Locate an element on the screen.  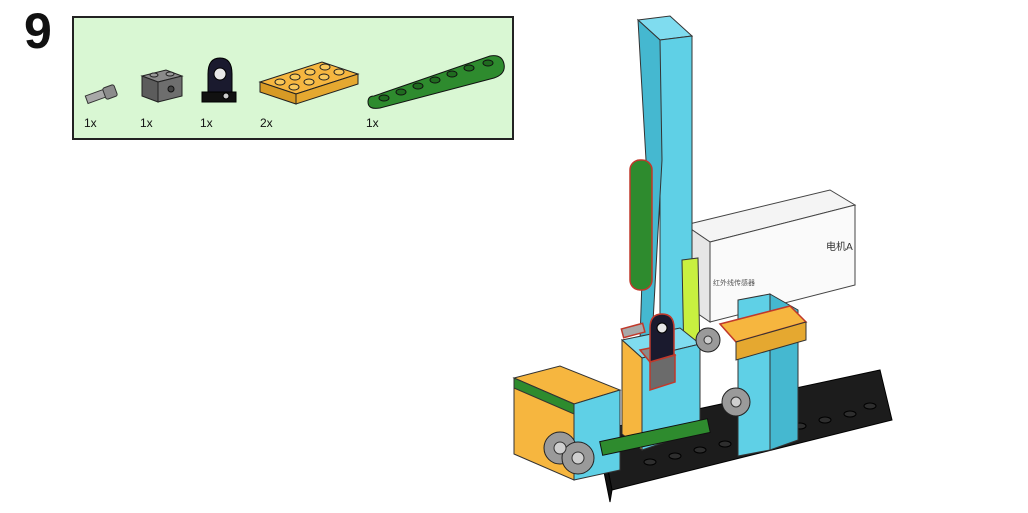
part-quantity: 2x is located at coordinates (266, 123).